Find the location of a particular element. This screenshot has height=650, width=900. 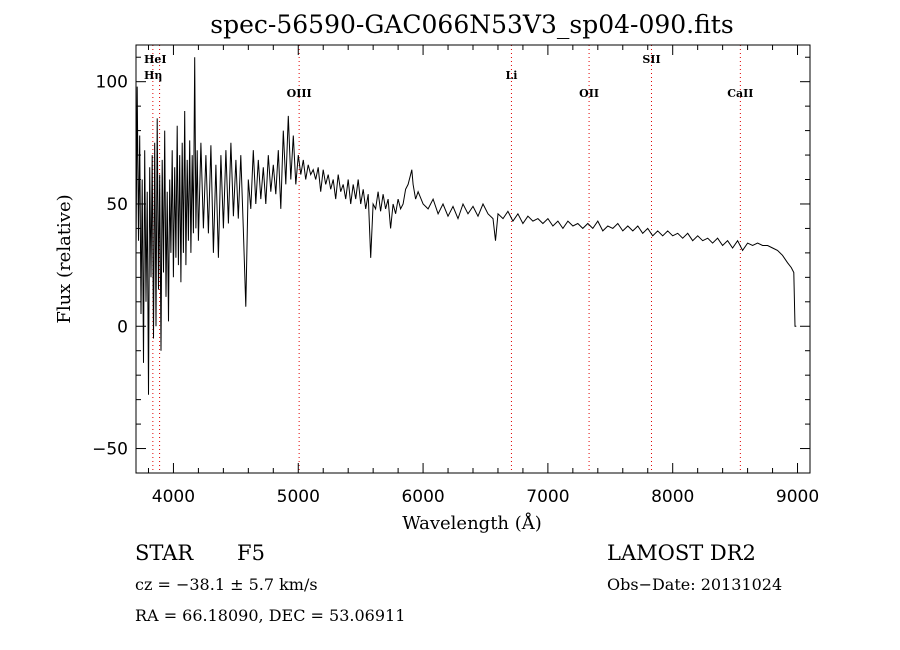

line-label-5: SII is located at coordinates (651, 59).